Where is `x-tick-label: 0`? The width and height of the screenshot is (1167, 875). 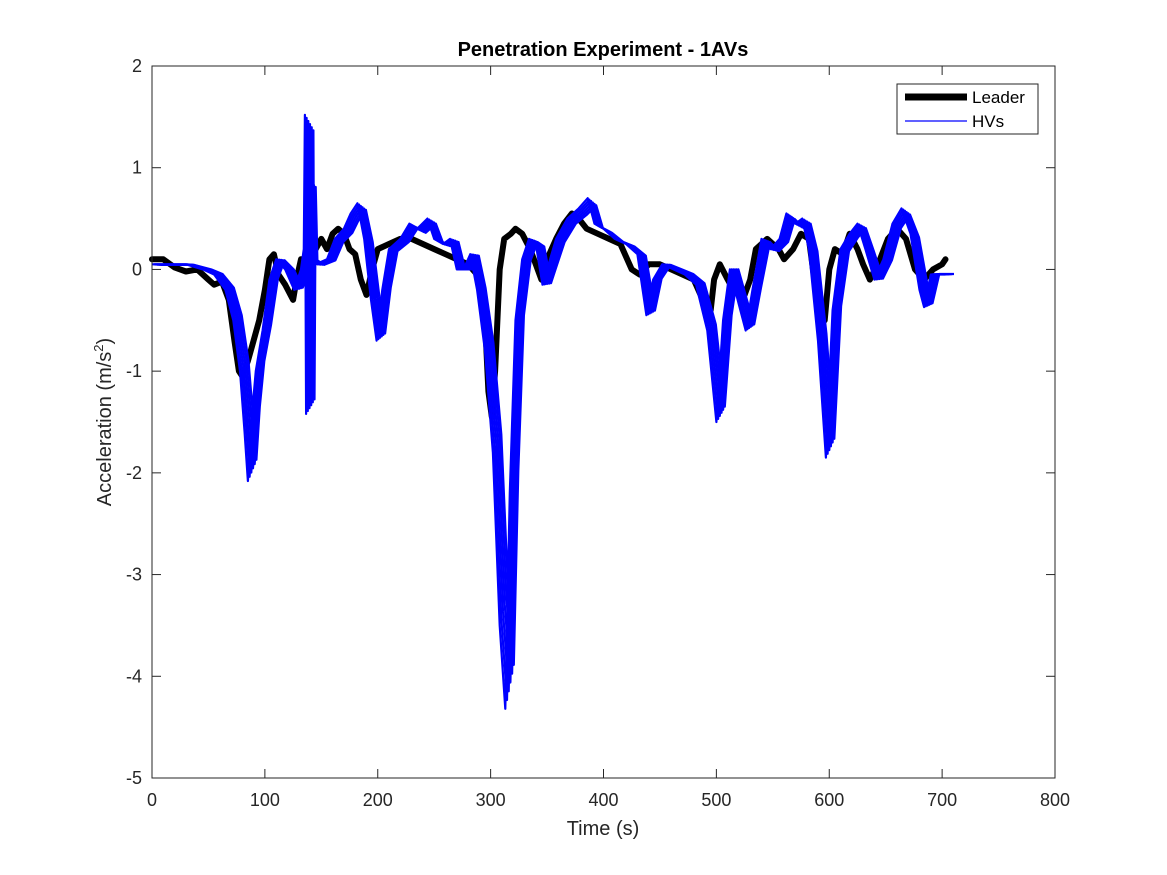
x-tick-label: 0 is located at coordinates (152, 800).